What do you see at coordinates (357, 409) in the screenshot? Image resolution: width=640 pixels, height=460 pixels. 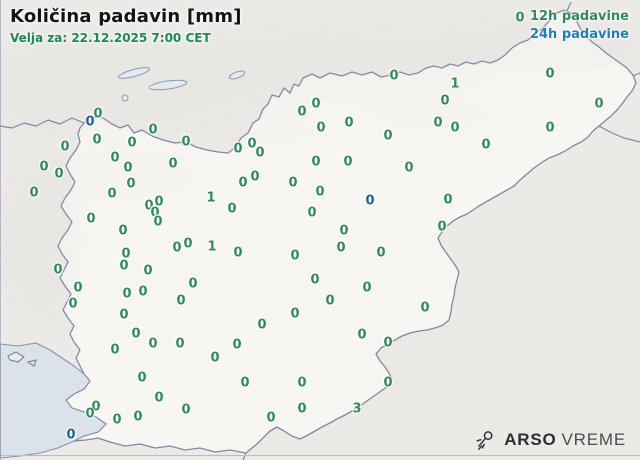 I see `station-value-12h: 3` at bounding box center [357, 409].